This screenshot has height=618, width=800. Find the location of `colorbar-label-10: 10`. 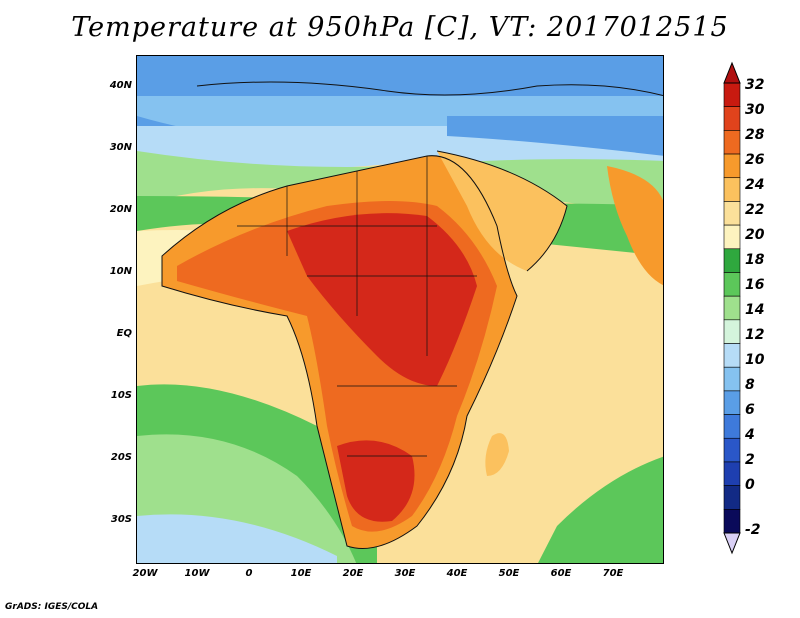

colorbar-label-10: 10 is located at coordinates (755, 360).